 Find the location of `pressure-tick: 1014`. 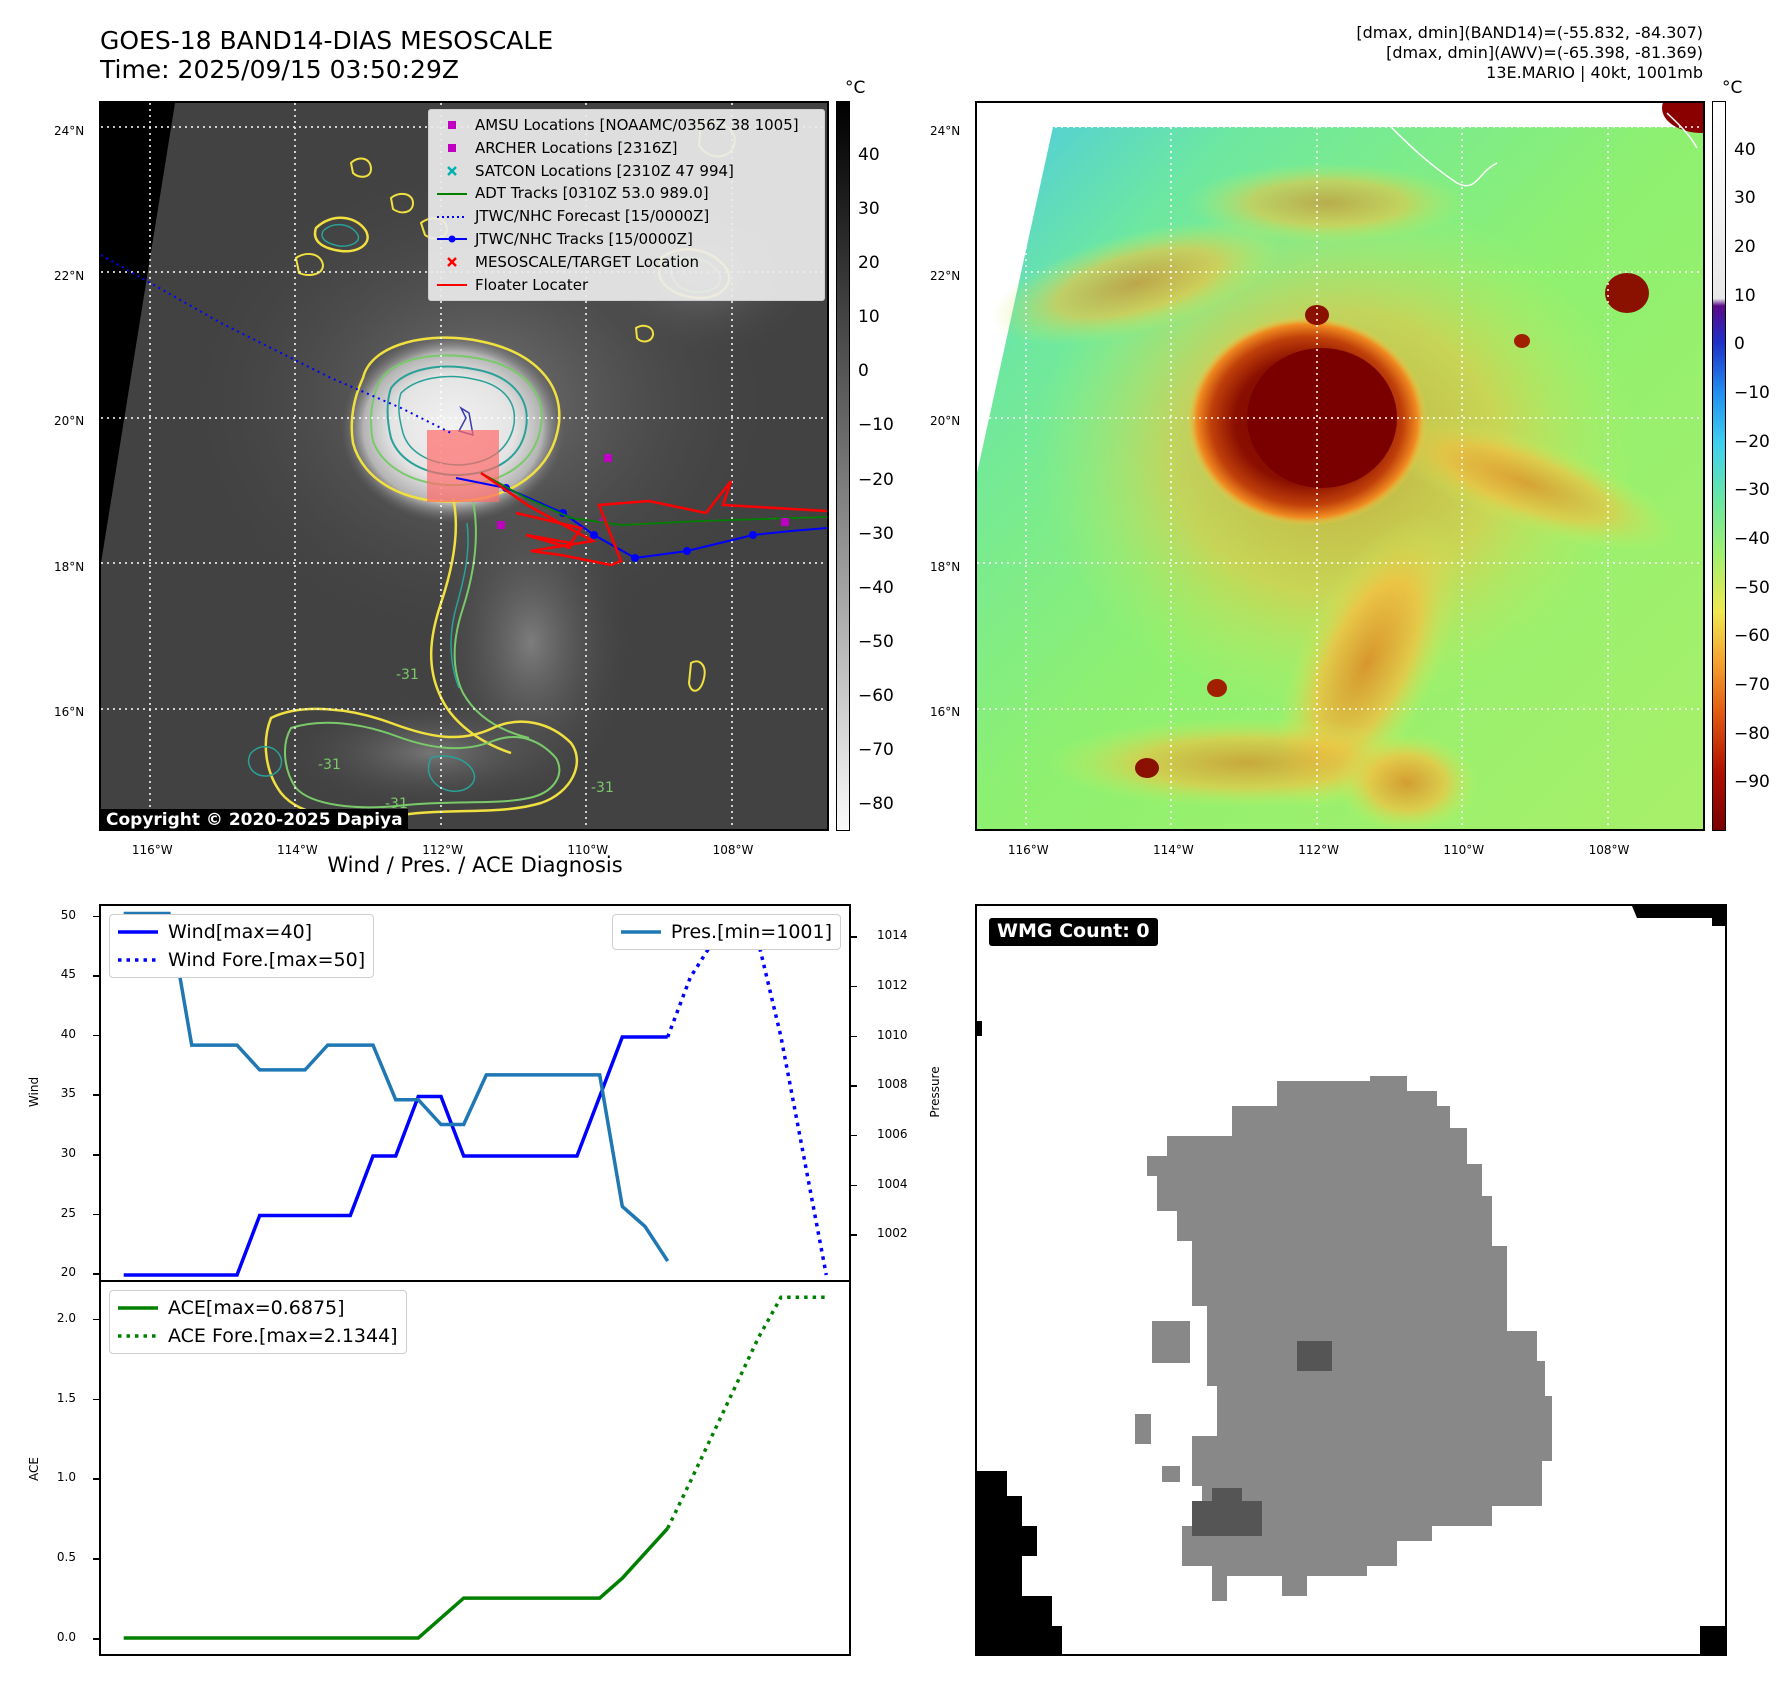

pressure-tick: 1014 is located at coordinates (892, 935).